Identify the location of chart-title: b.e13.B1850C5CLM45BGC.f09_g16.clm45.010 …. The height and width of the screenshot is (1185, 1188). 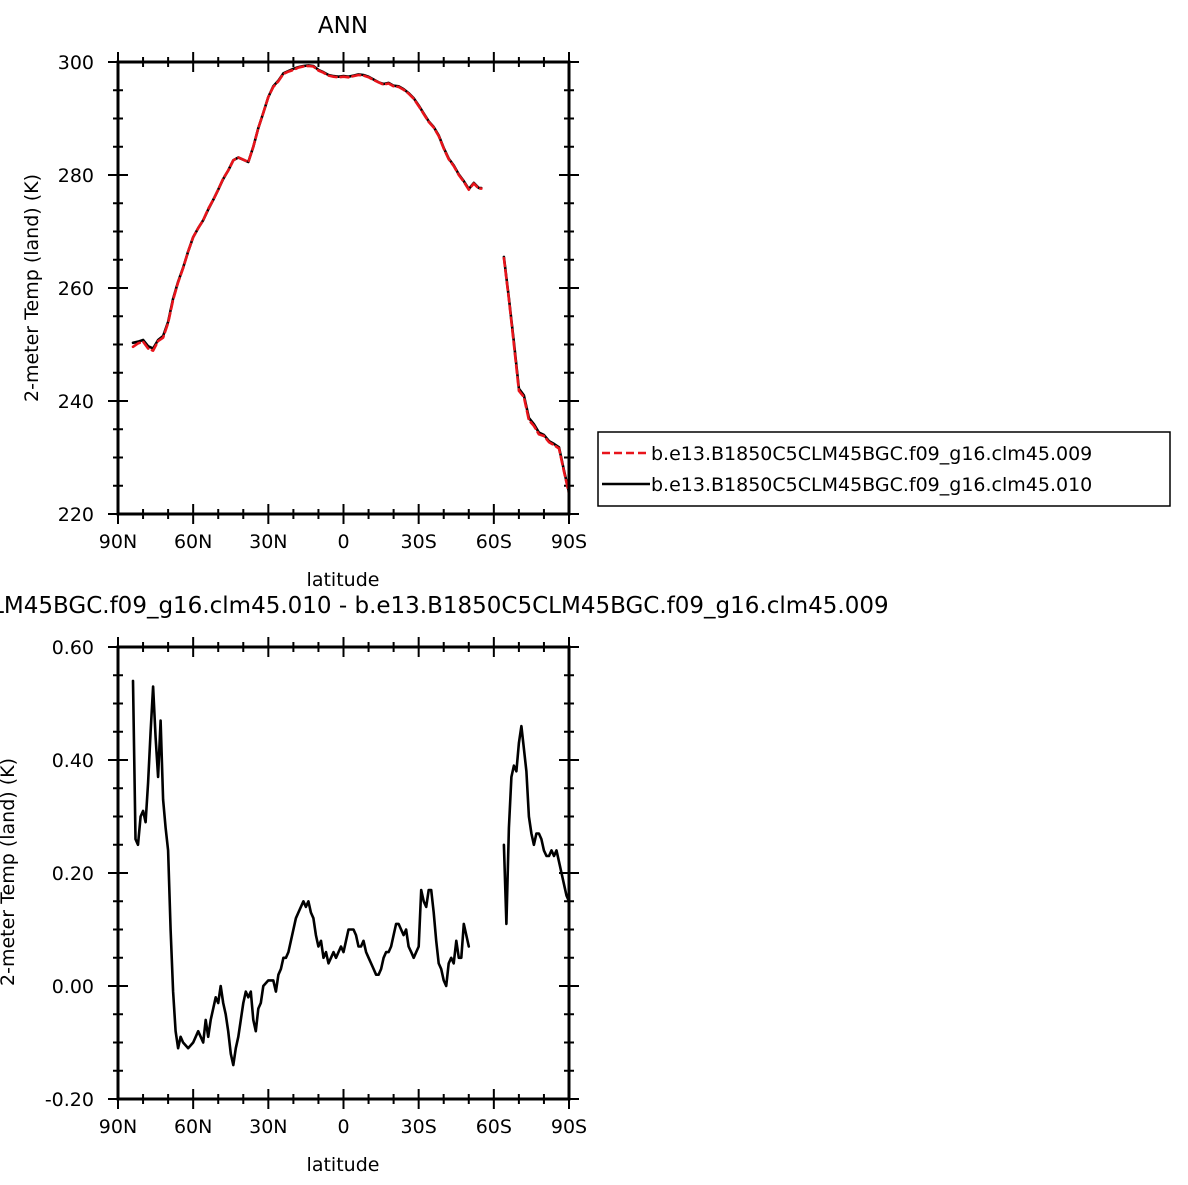
(444, 606).